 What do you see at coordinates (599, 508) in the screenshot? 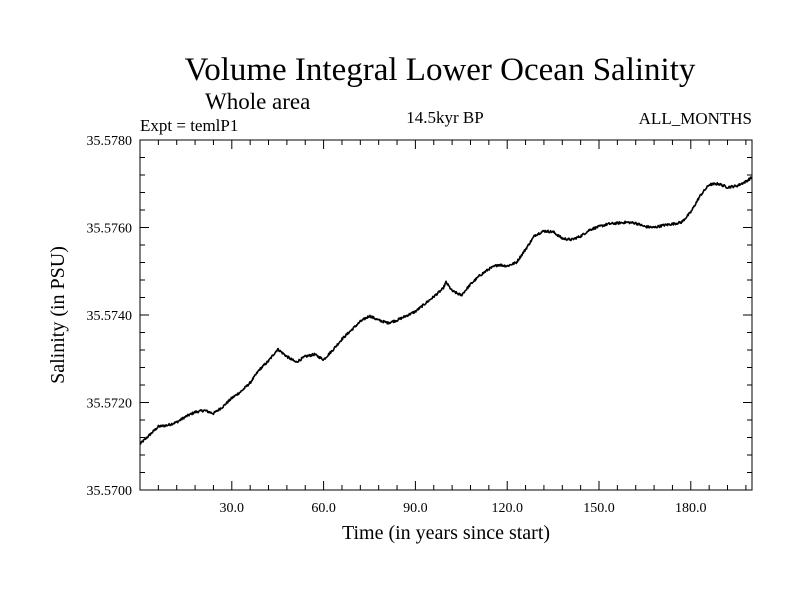
I see `x-tick-label: 150.0` at bounding box center [599, 508].